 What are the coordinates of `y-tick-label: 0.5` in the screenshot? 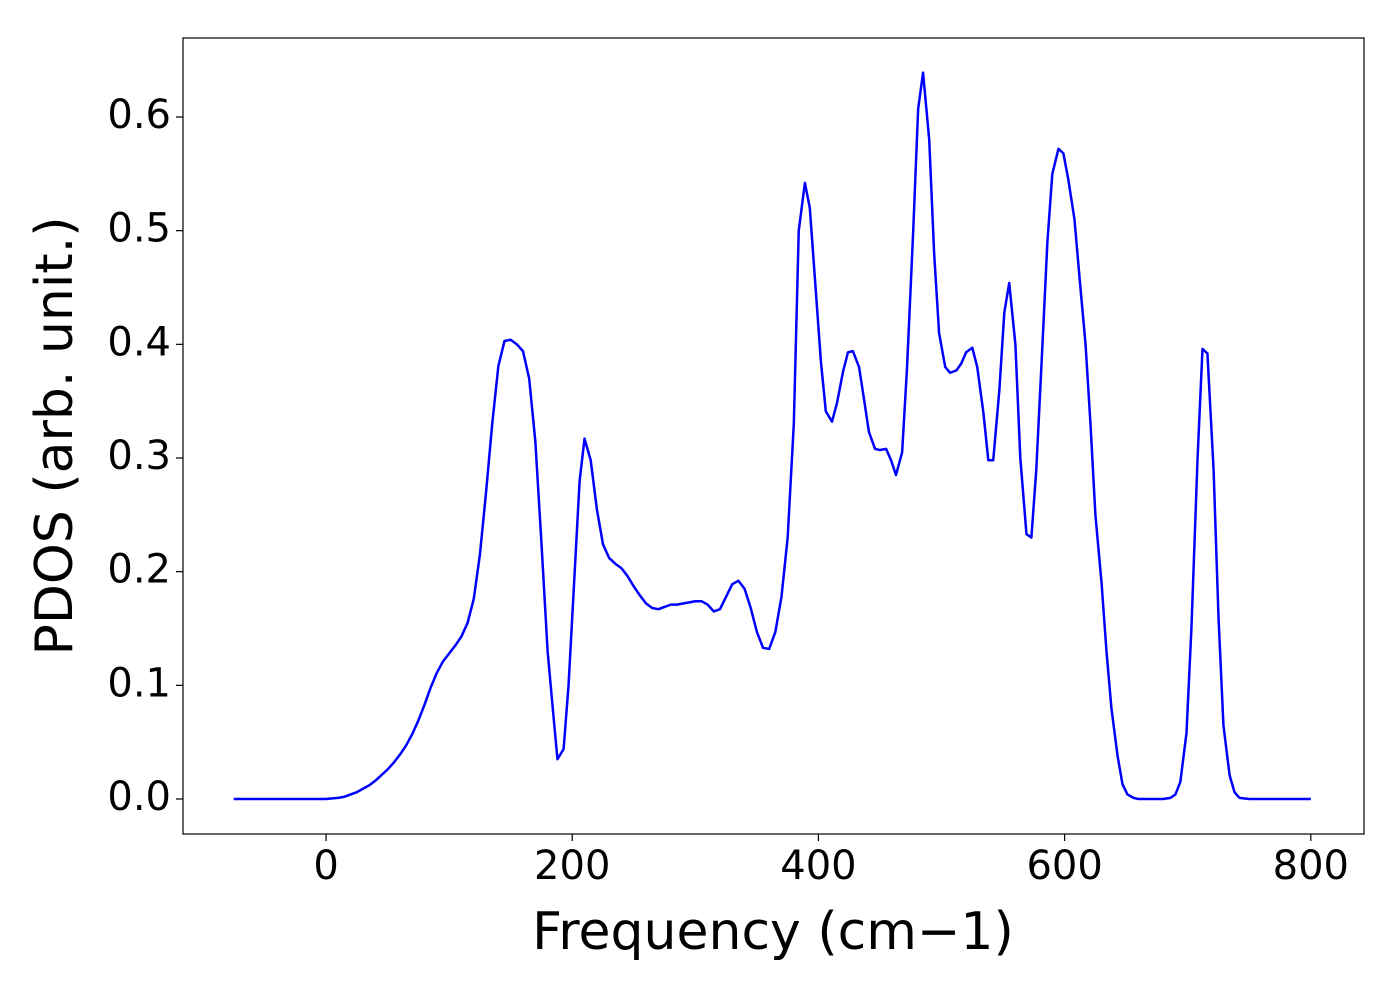 It's located at (139, 229).